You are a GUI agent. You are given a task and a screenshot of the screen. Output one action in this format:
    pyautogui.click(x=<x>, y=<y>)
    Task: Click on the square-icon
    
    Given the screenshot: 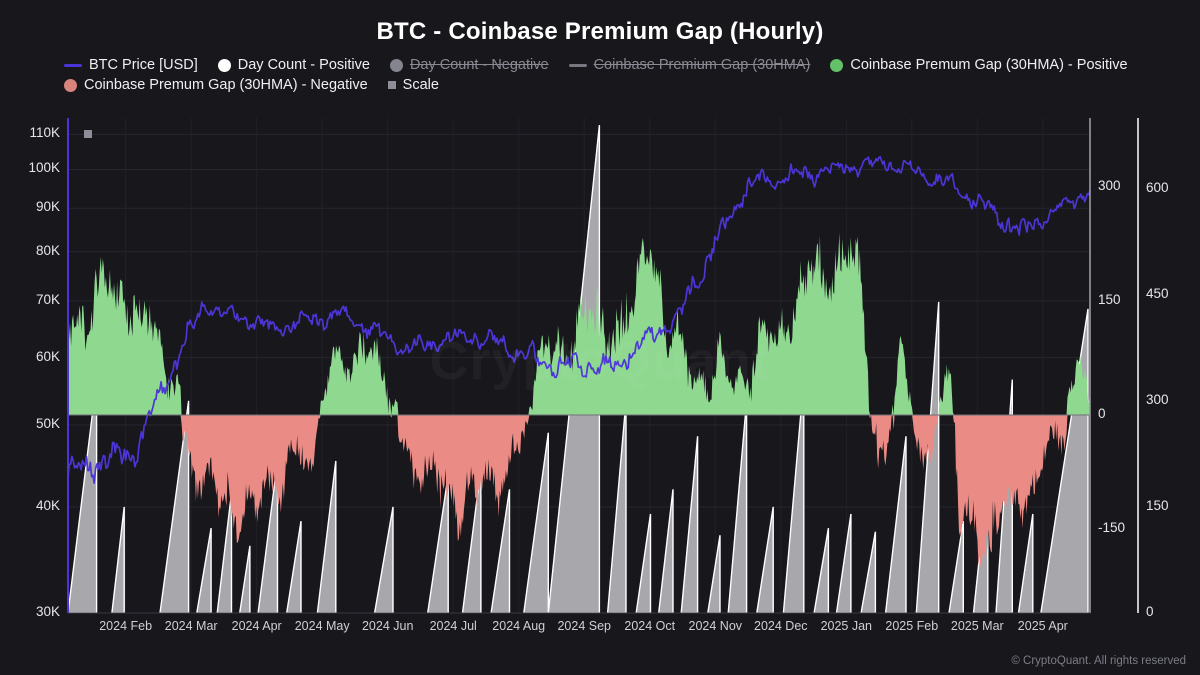 What is the action you would take?
    pyautogui.click(x=391, y=85)
    